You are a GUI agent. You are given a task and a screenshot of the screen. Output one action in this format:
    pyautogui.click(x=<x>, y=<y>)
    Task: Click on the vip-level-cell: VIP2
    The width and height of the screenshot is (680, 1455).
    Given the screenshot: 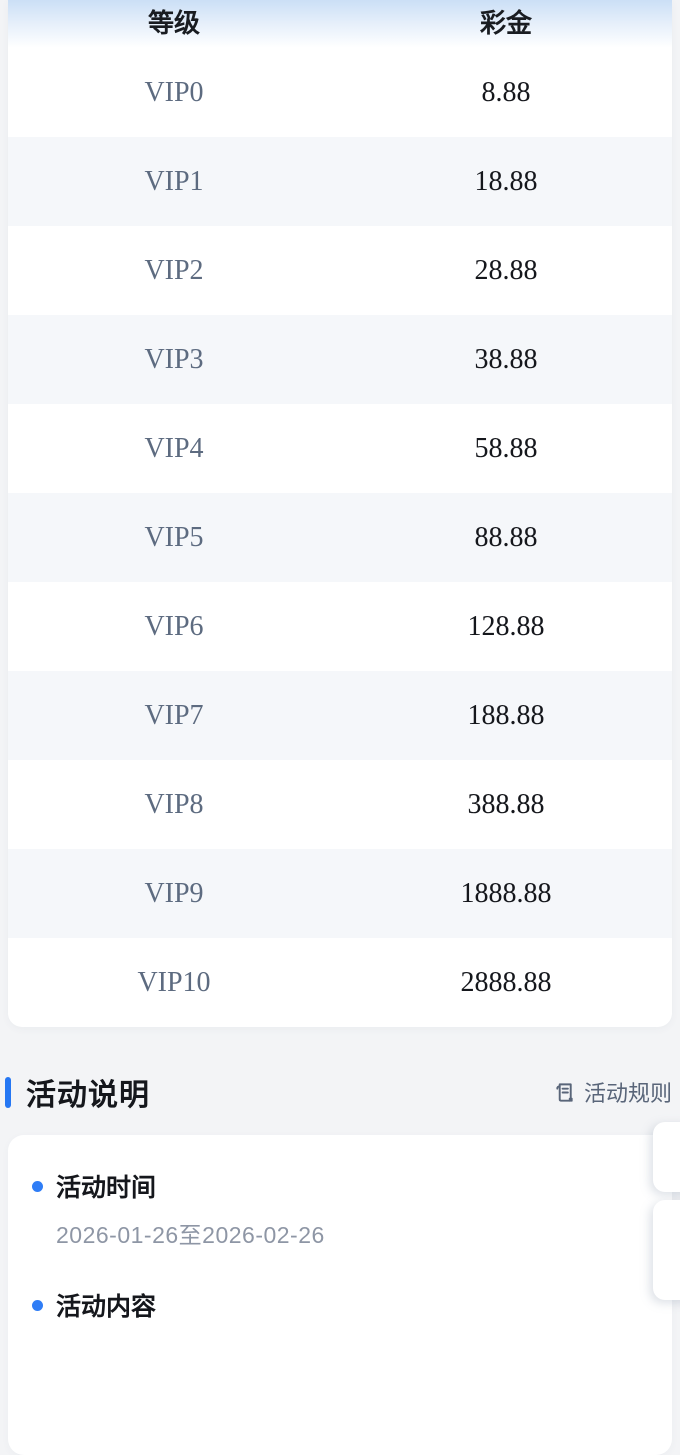 What is the action you would take?
    pyautogui.click(x=174, y=270)
    